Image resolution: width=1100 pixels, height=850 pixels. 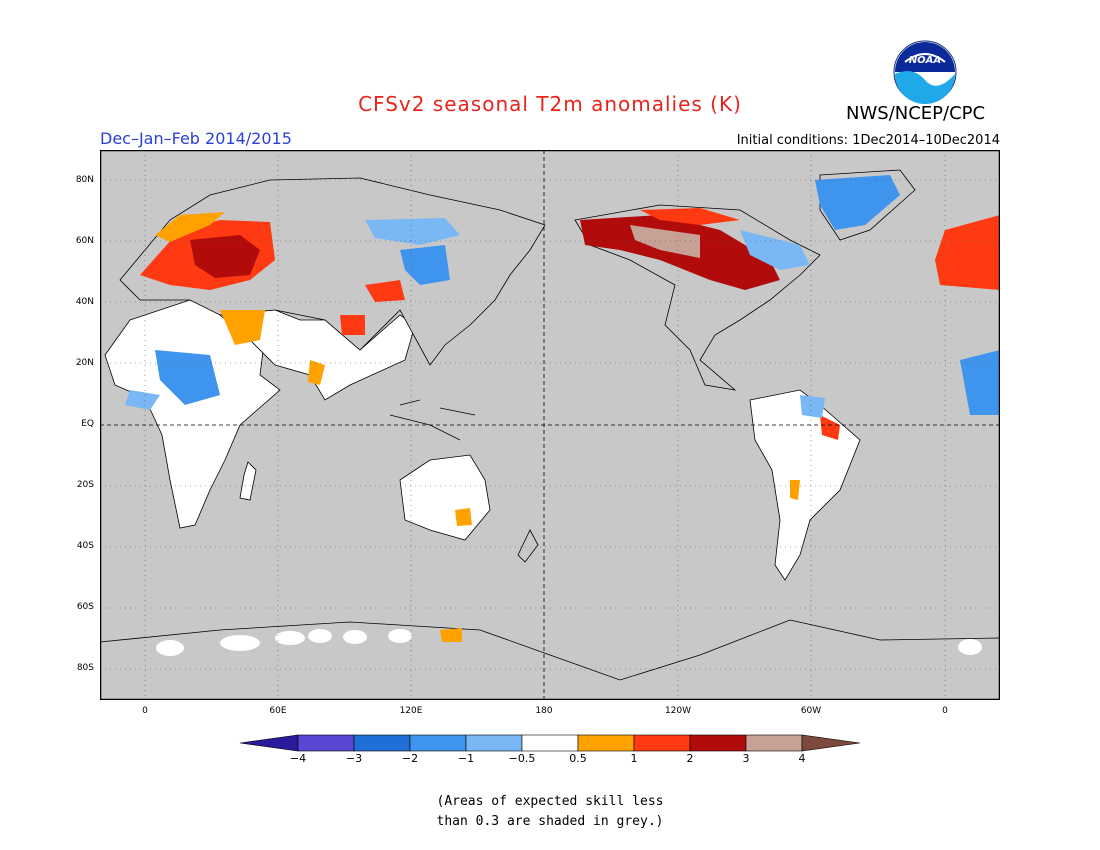 I want to click on initial-conditions-label: Initial conditions: 1Dec2014–10Dec2014, so click(x=868, y=140).